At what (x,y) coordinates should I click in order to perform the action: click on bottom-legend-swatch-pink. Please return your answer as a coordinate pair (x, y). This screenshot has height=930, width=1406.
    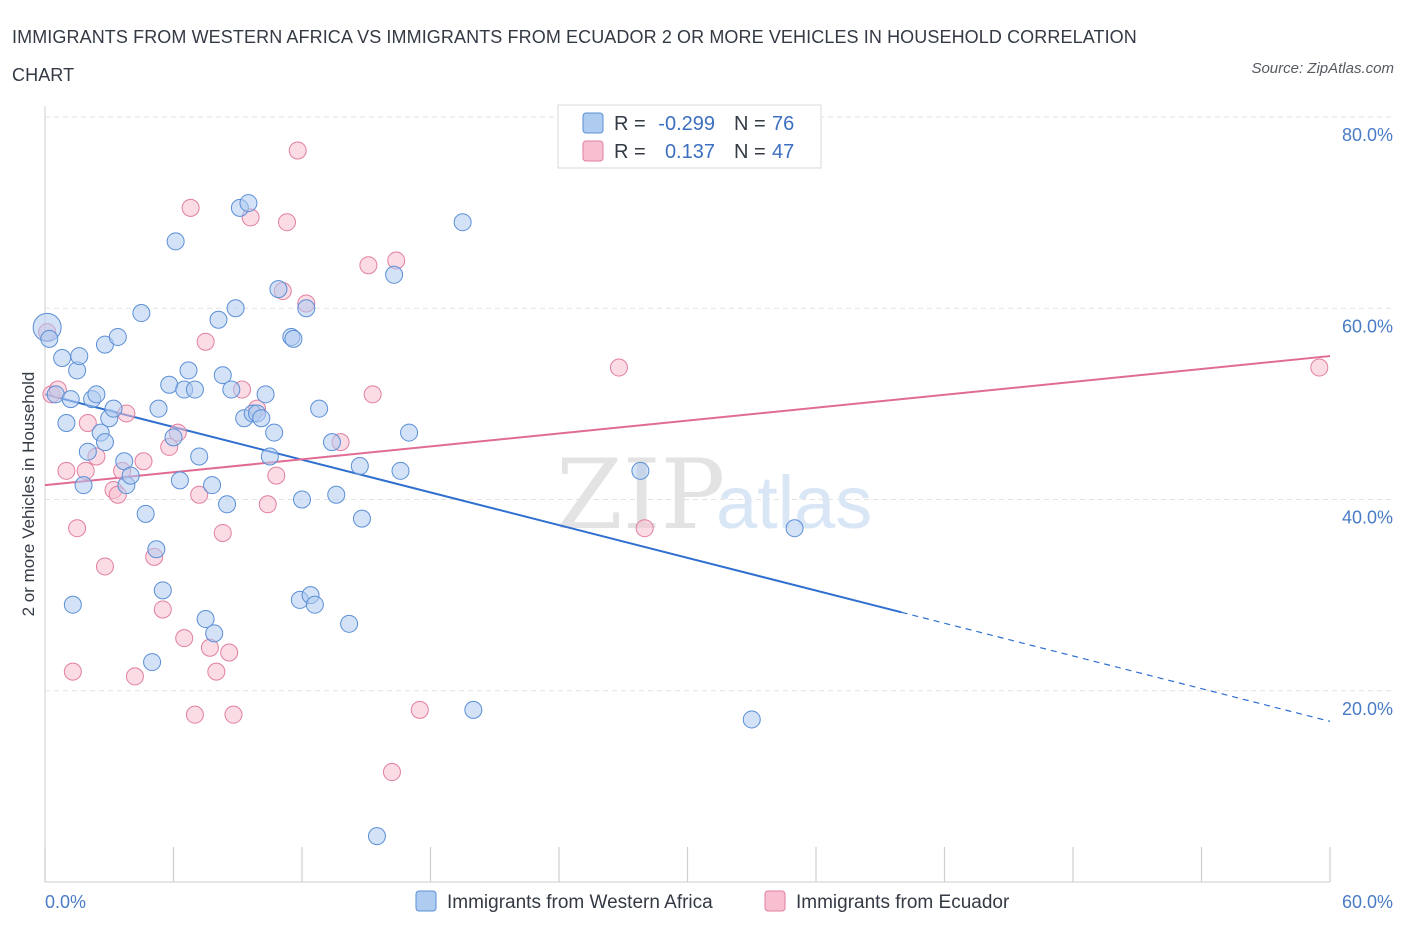
    Looking at the image, I should click on (775, 901).